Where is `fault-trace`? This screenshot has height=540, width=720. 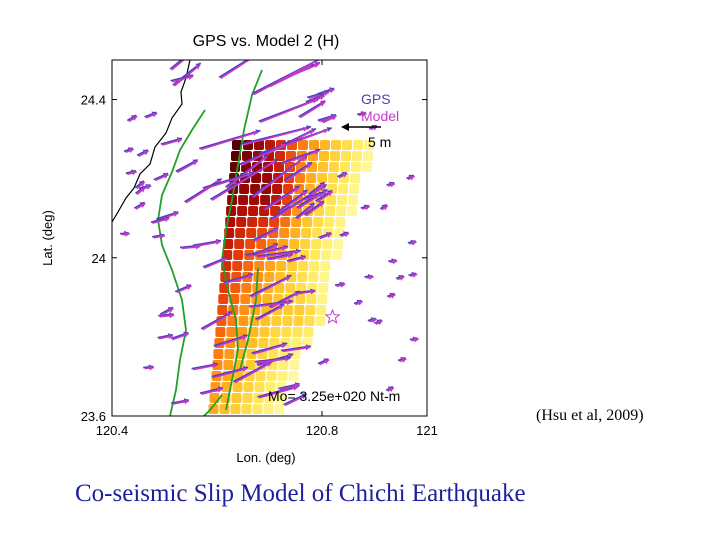
fault-trace is located at coordinates (181, 262).